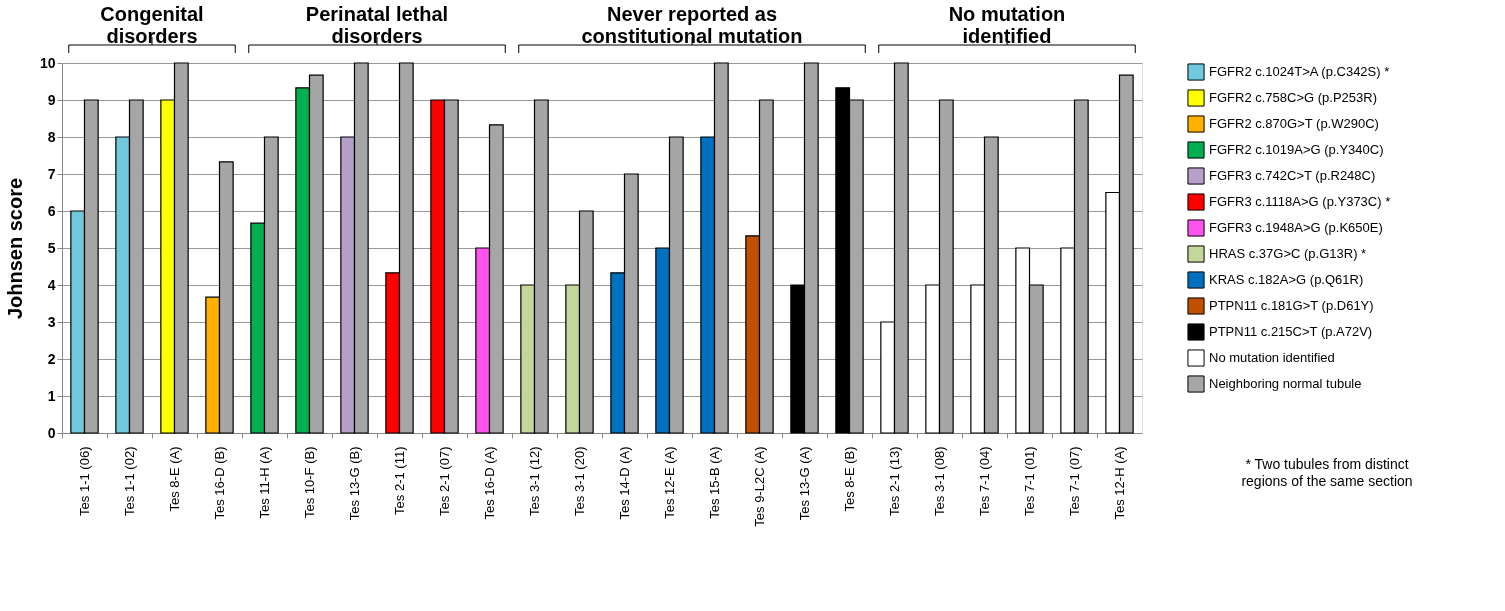 The height and width of the screenshot is (611, 1505). What do you see at coordinates (51, 247) in the screenshot?
I see `y-tick-label: 5` at bounding box center [51, 247].